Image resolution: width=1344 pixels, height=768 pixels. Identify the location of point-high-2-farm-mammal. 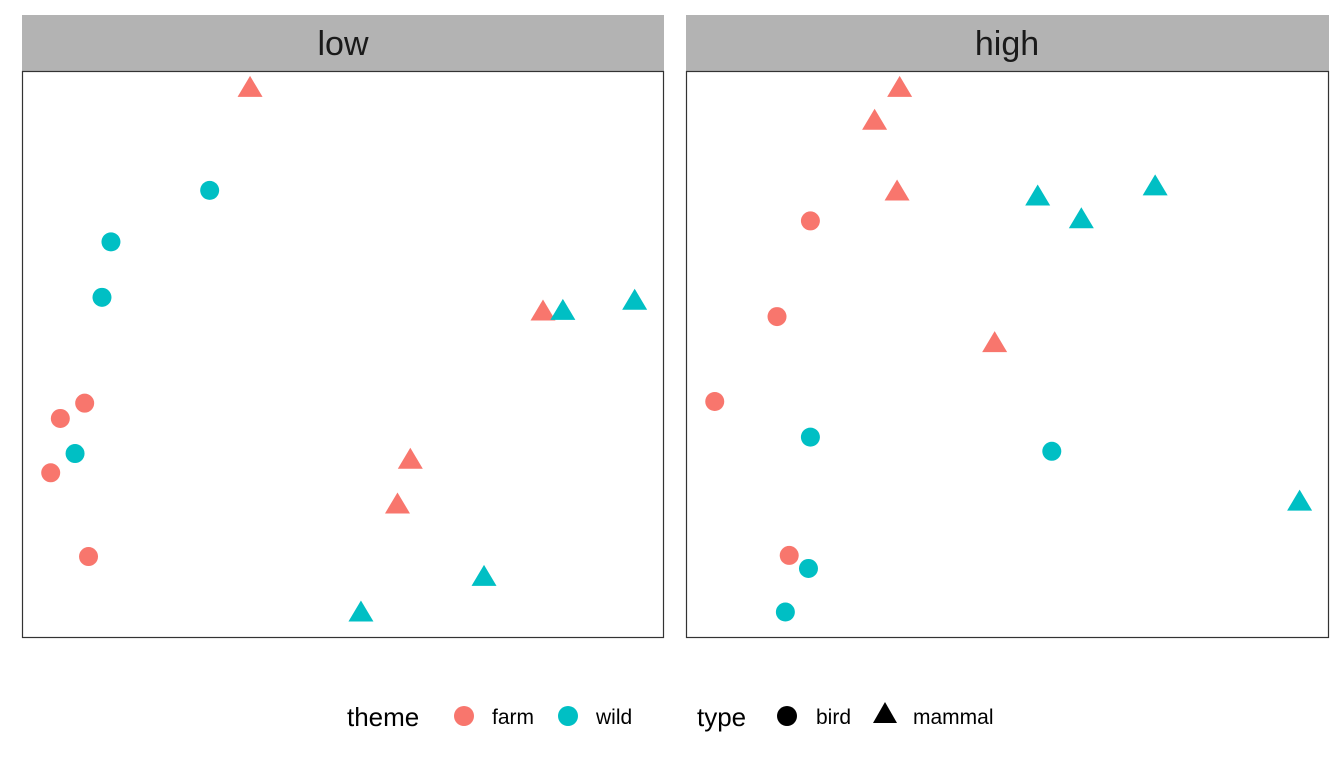
(897, 190).